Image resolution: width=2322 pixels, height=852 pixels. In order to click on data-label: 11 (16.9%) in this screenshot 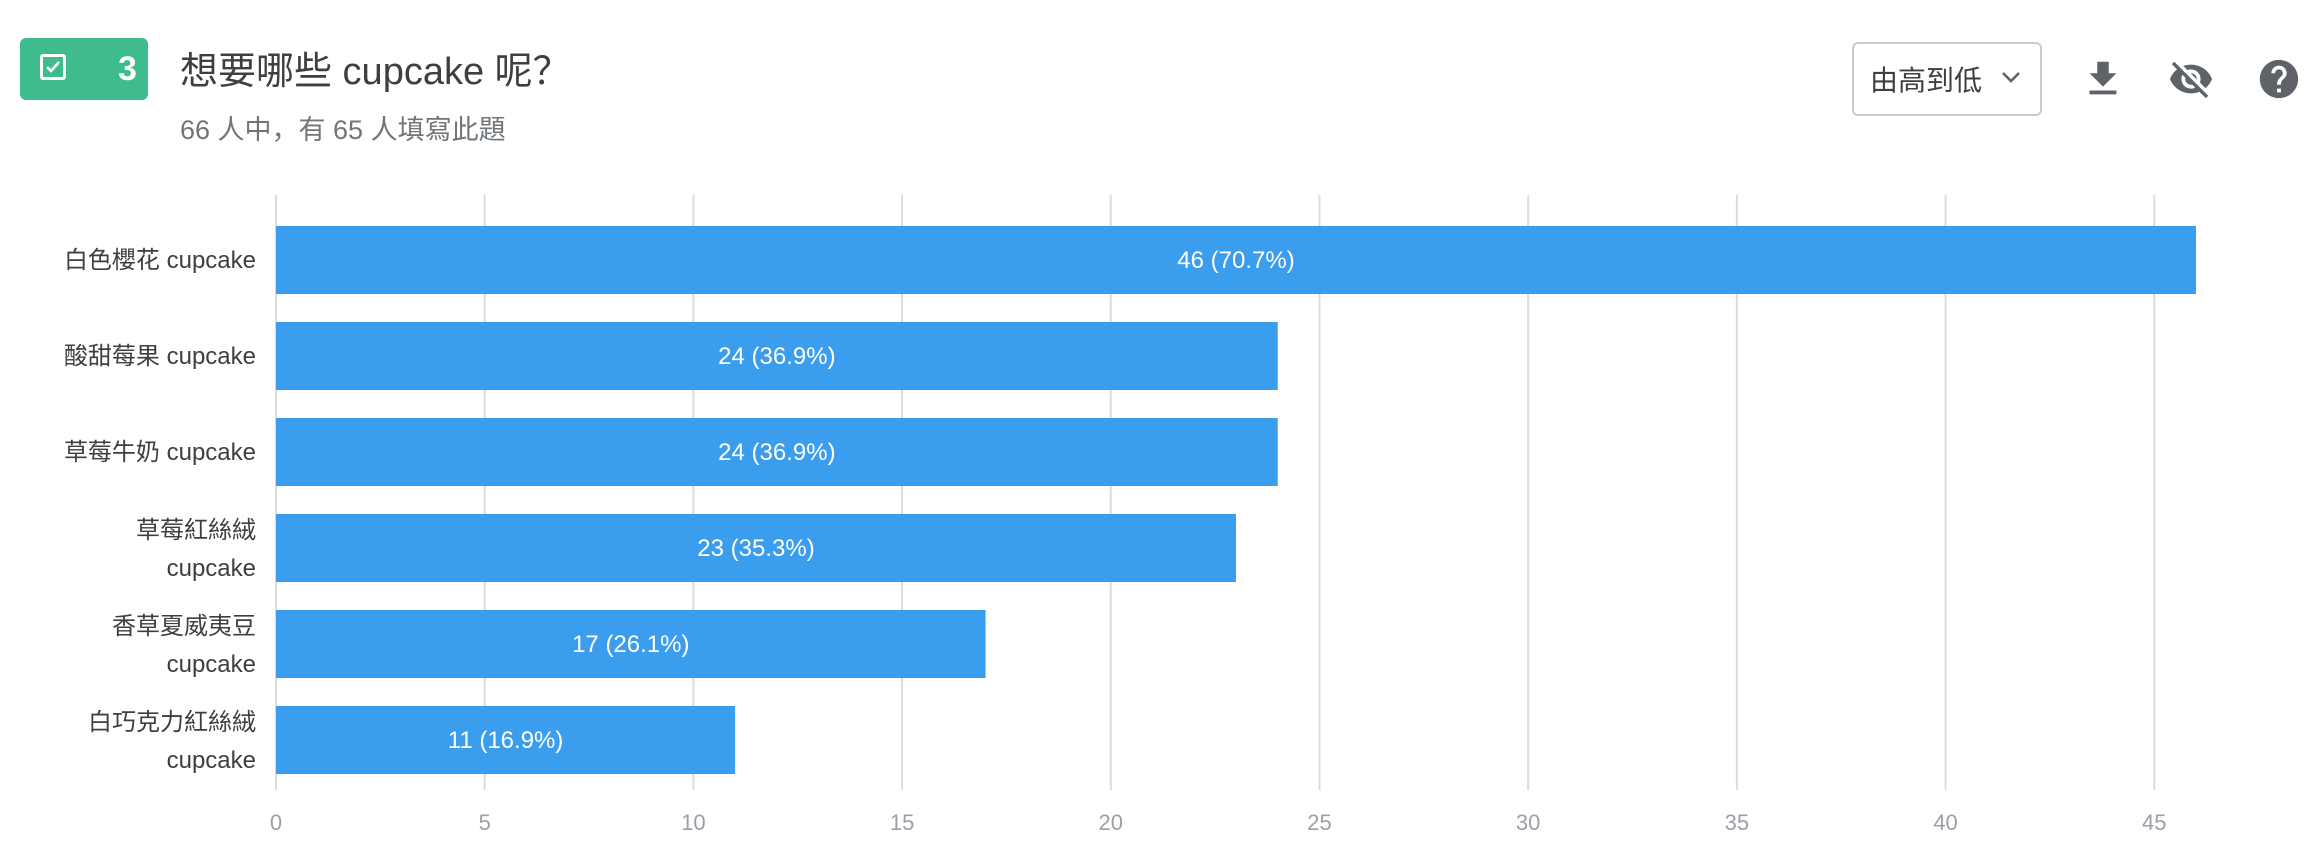, I will do `click(506, 740)`.